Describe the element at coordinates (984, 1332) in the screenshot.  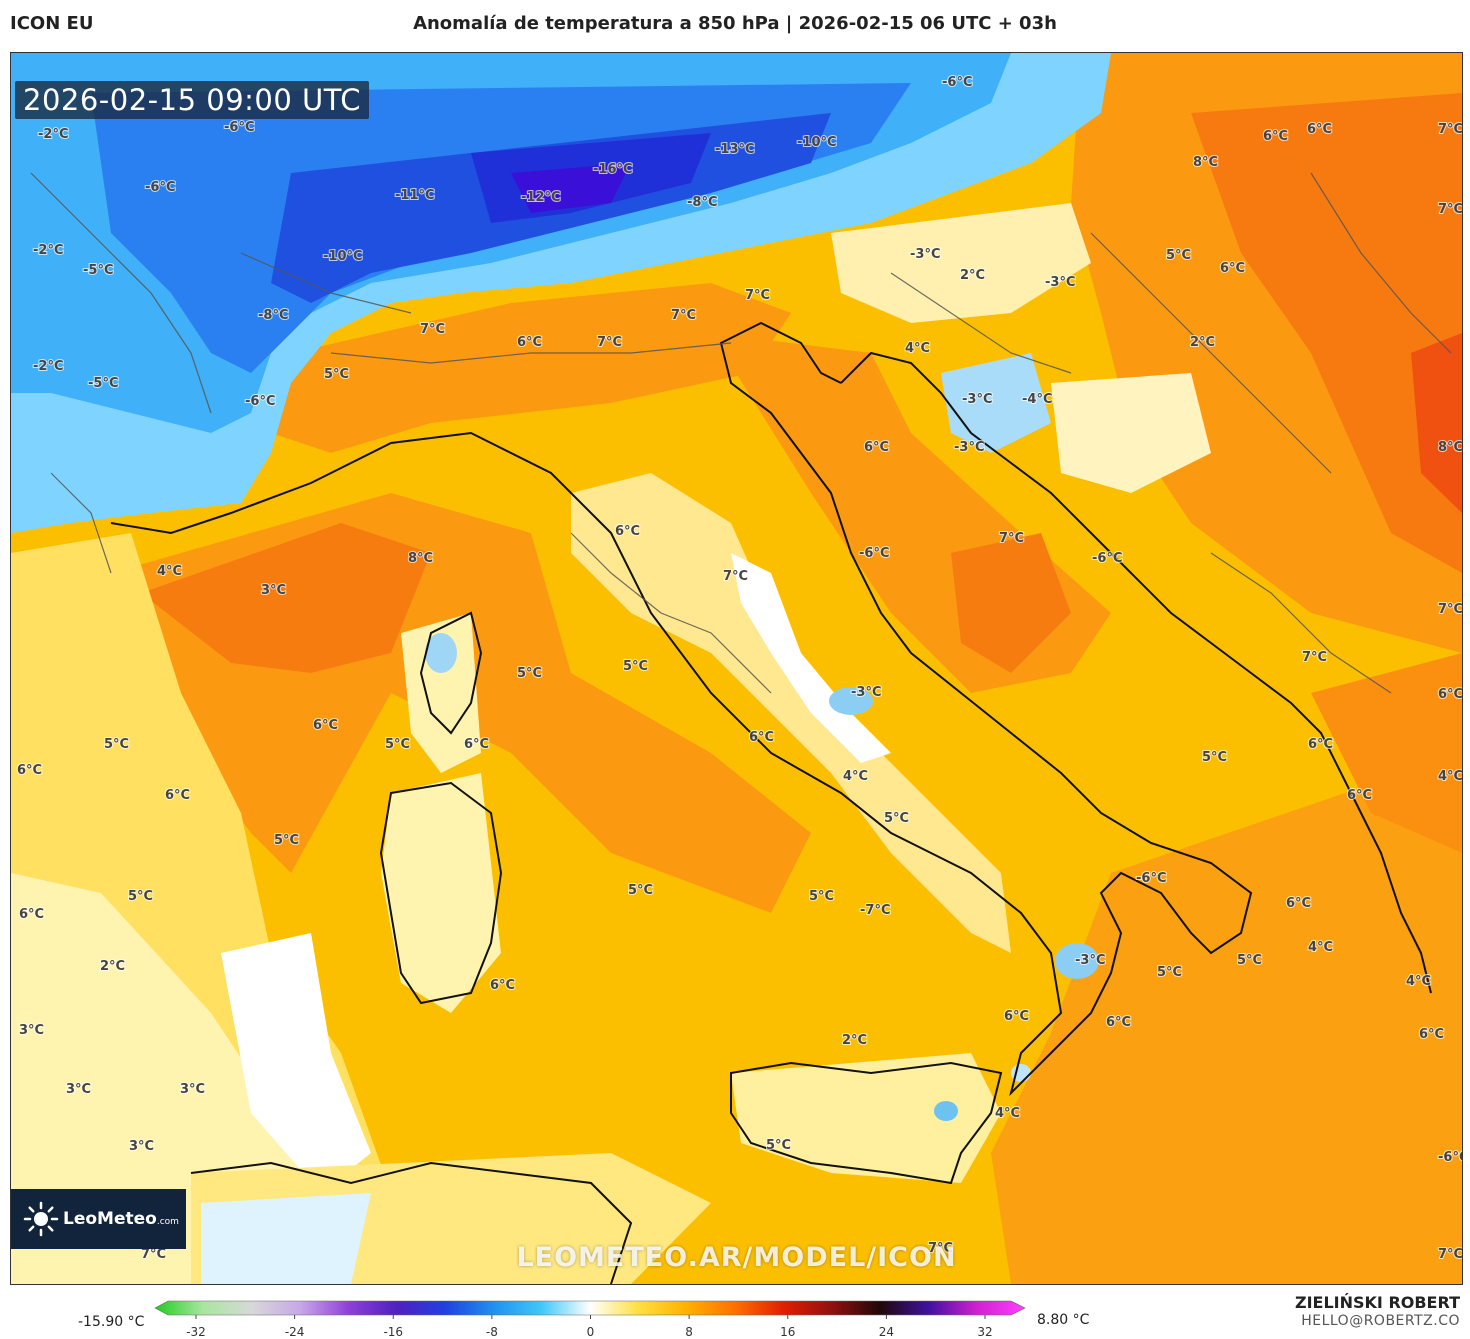
I see `colorbar-tick-label: 32` at that location.